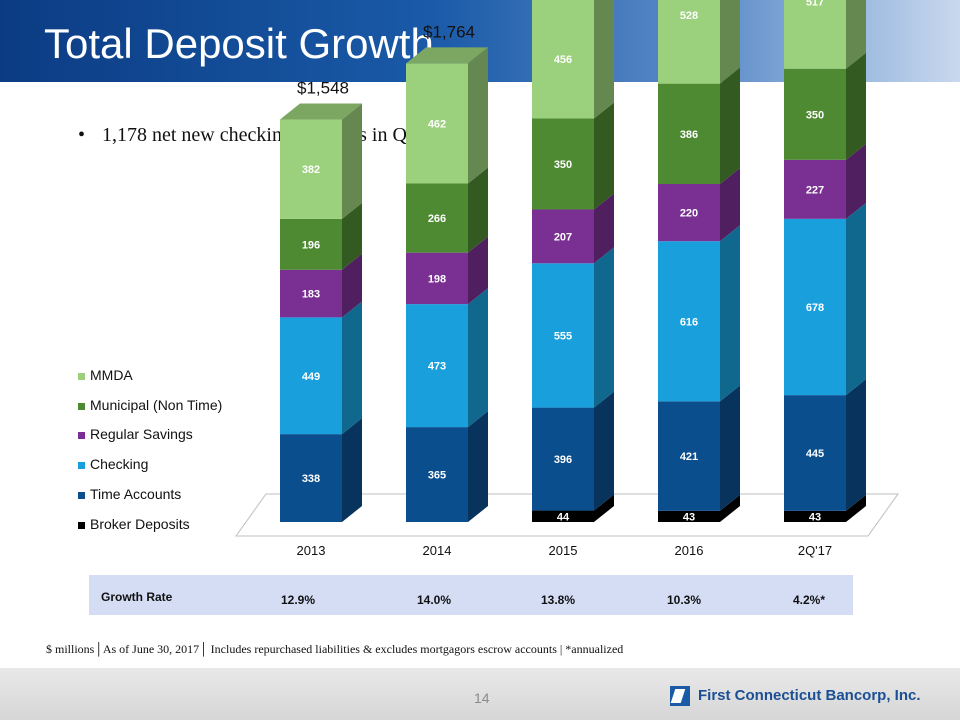 The height and width of the screenshot is (720, 960). I want to click on legend-label: Regular Savings, so click(141, 434).